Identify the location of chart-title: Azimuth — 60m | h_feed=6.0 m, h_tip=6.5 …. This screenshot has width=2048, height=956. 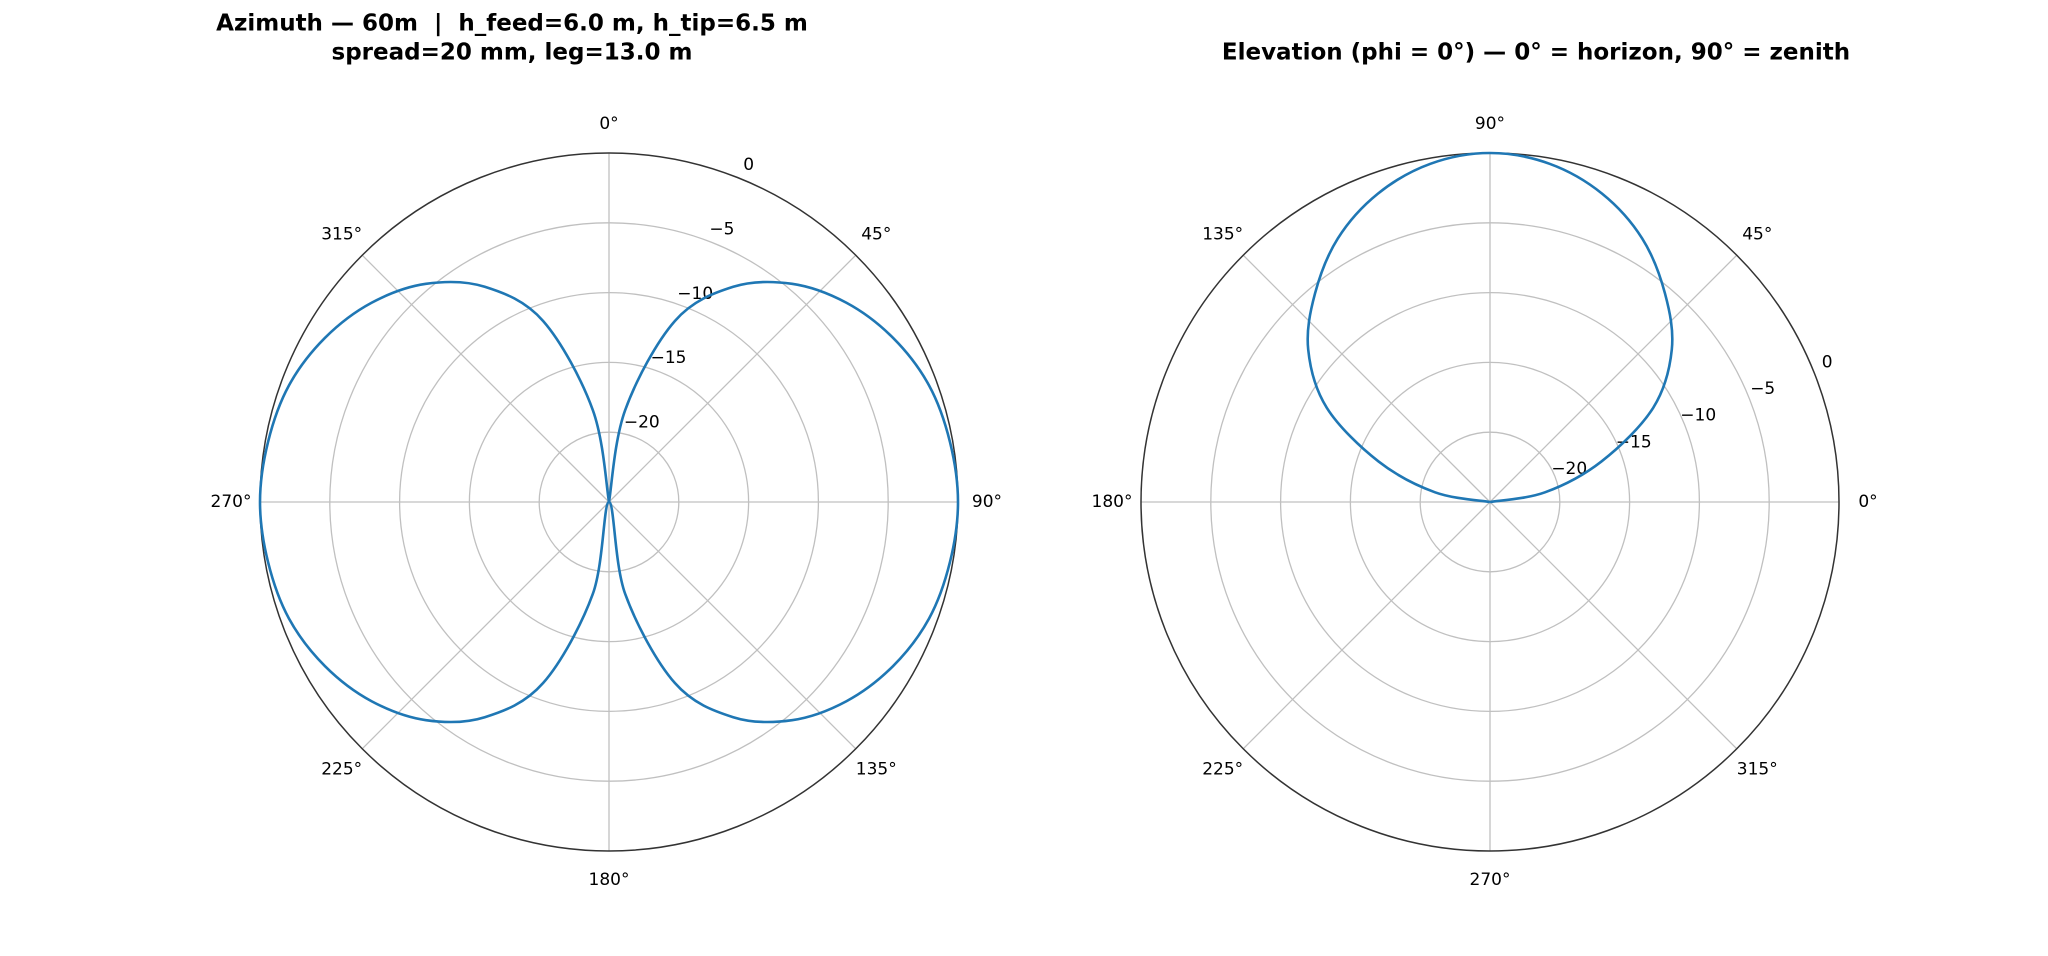
(512, 24).